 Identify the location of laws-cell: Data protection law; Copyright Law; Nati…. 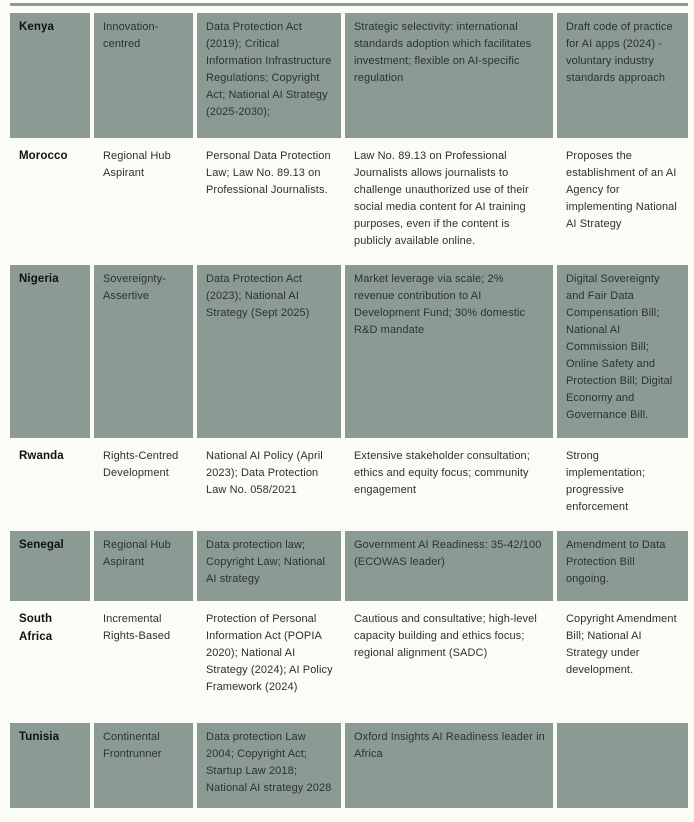
(269, 566).